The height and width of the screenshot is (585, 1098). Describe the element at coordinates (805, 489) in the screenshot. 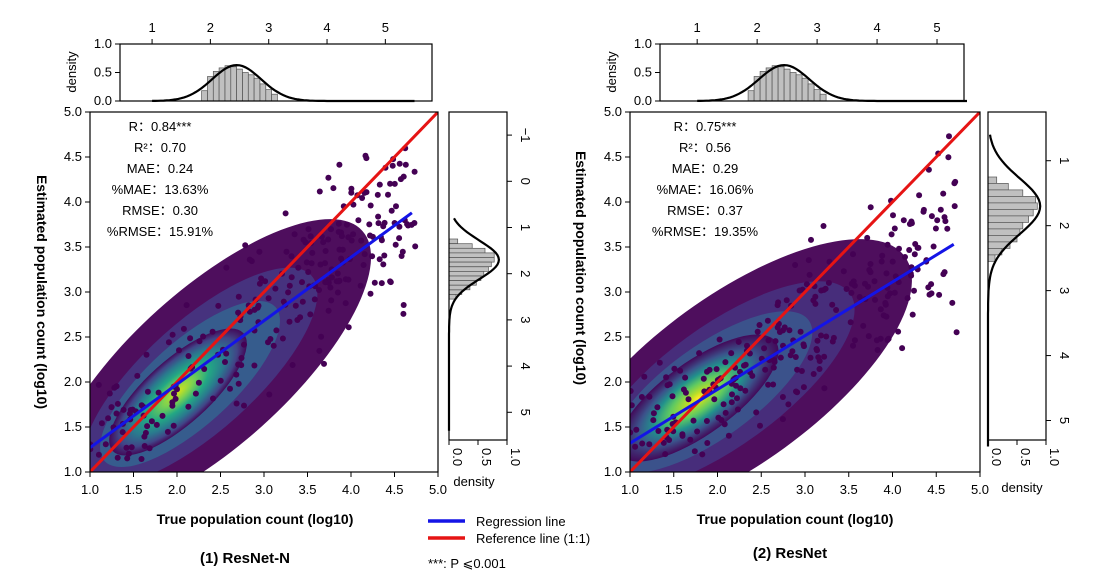

I see `x-tick-label: 3.0` at that location.